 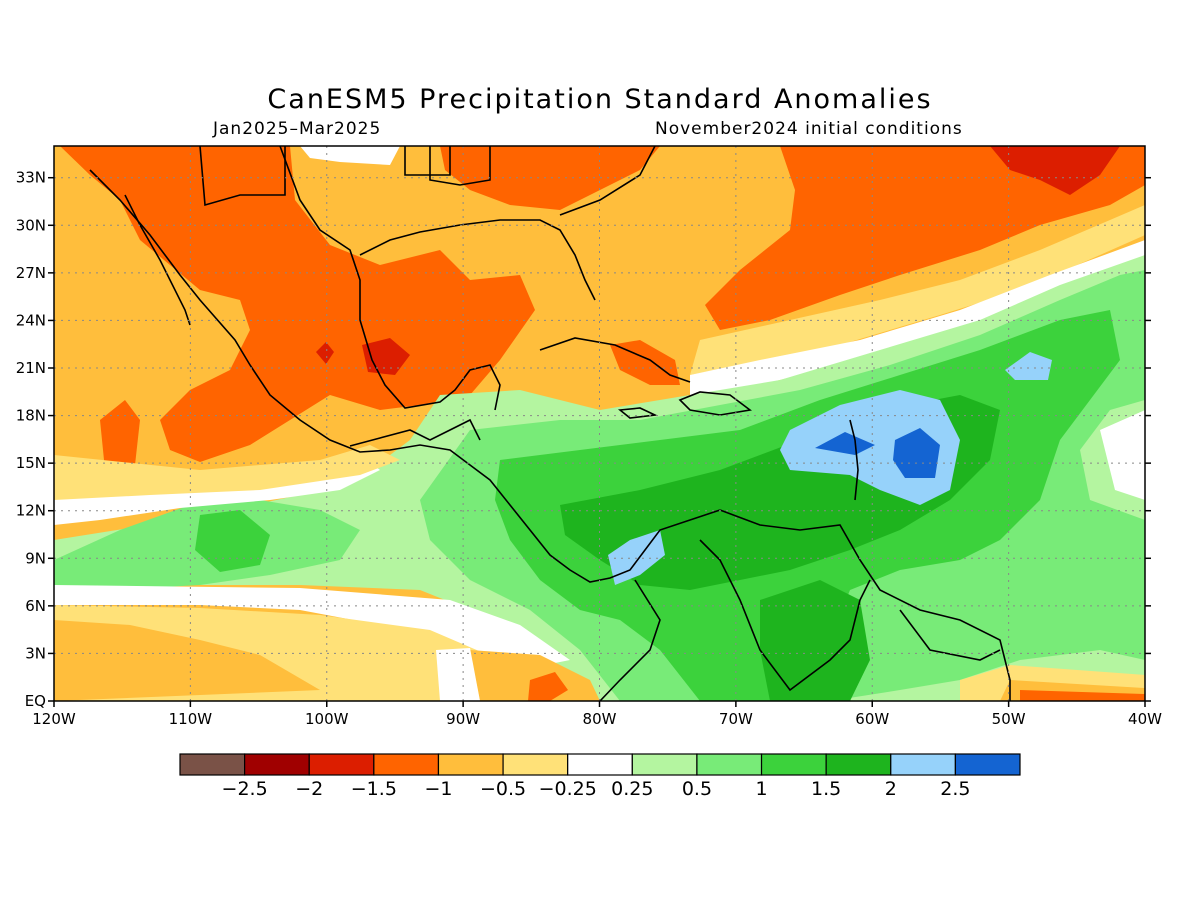 I want to click on lat-tick-label: EQ, so click(x=35, y=701).